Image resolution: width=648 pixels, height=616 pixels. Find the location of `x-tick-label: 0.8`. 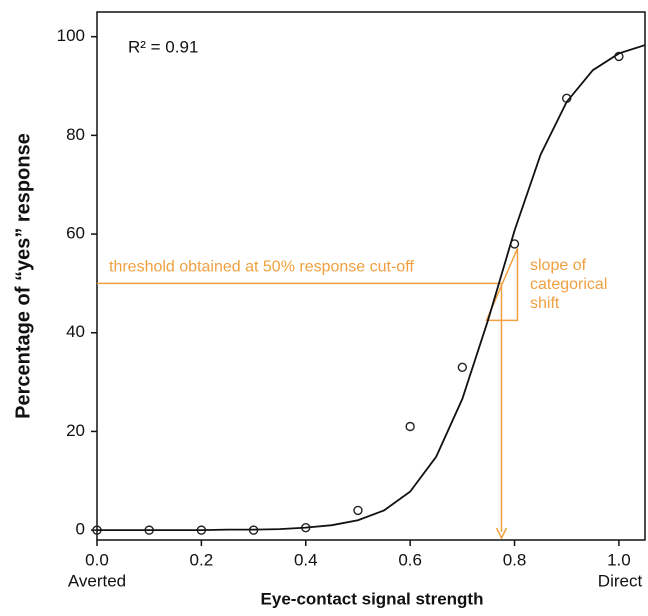

x-tick-label: 0.8 is located at coordinates (515, 559).